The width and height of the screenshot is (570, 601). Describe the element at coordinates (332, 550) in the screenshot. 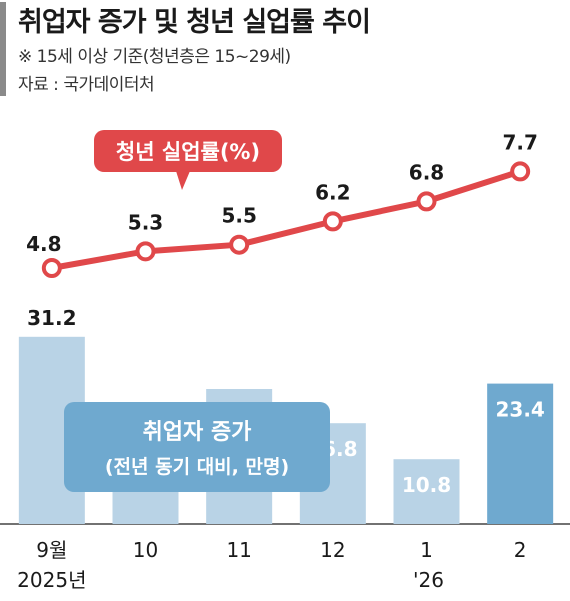

I see `x-tick-label-3: 12` at that location.